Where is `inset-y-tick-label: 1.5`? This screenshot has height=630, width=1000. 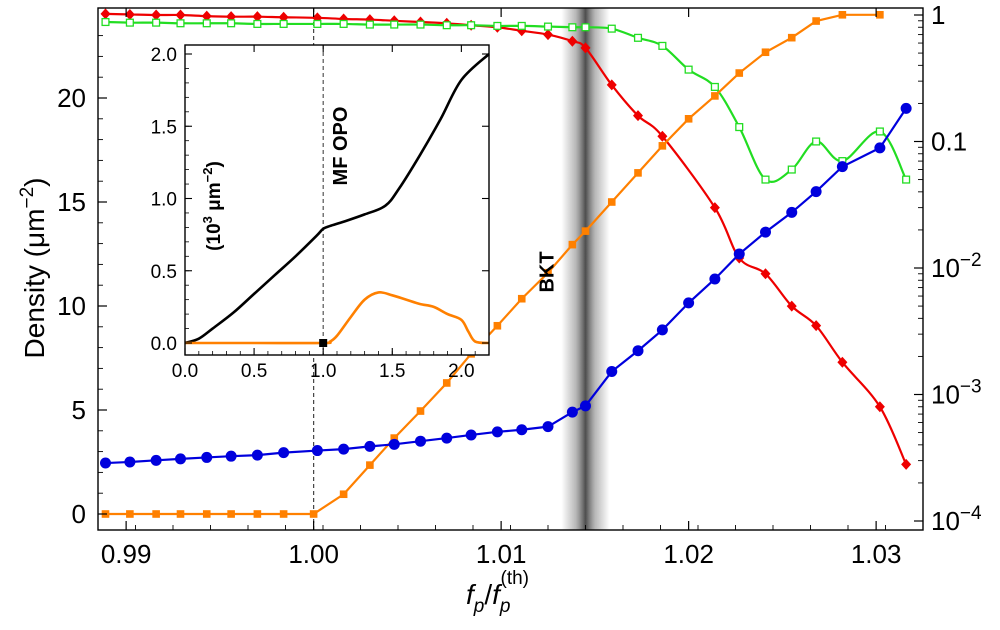
inset-y-tick-label: 1.5 is located at coordinates (164, 127).